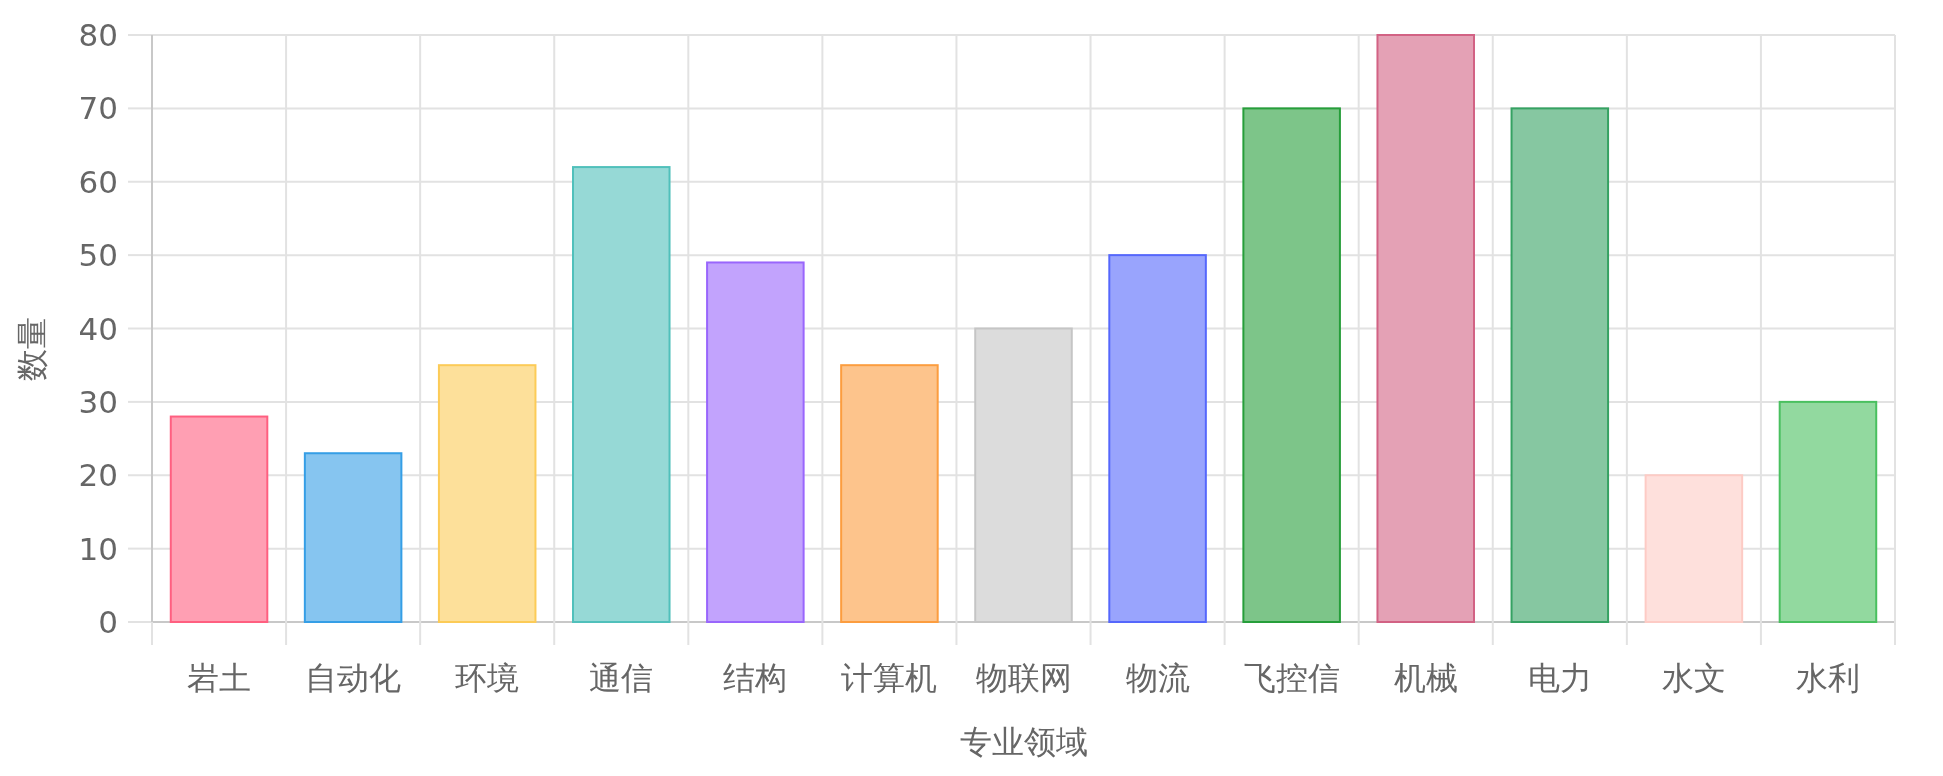  I want to click on y-tick-label: 10, so click(98, 548).